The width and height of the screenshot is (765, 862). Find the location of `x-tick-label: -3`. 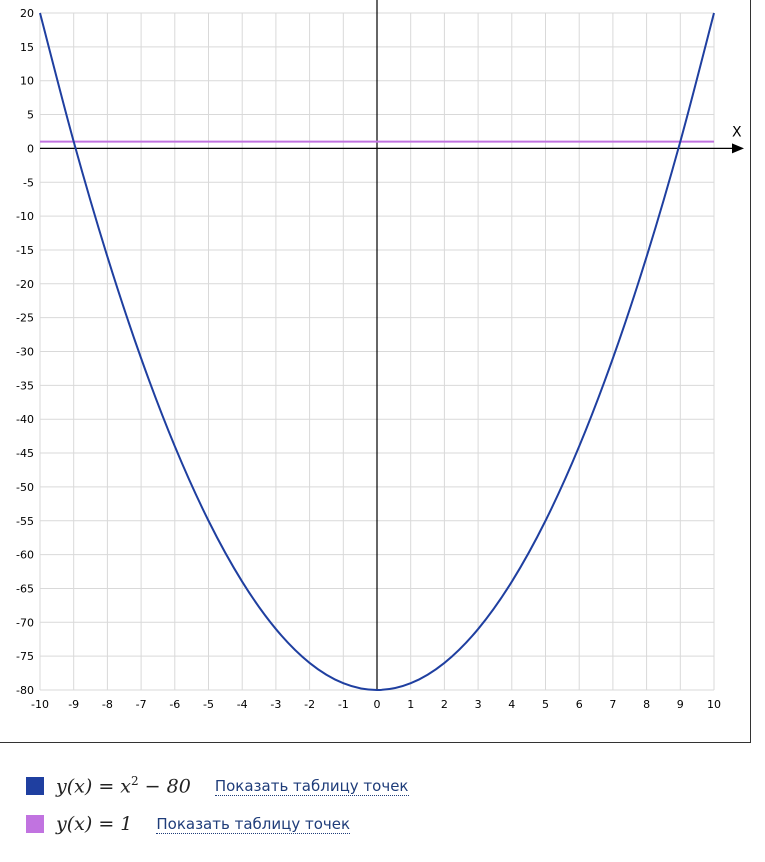

x-tick-label: -3 is located at coordinates (275, 704).